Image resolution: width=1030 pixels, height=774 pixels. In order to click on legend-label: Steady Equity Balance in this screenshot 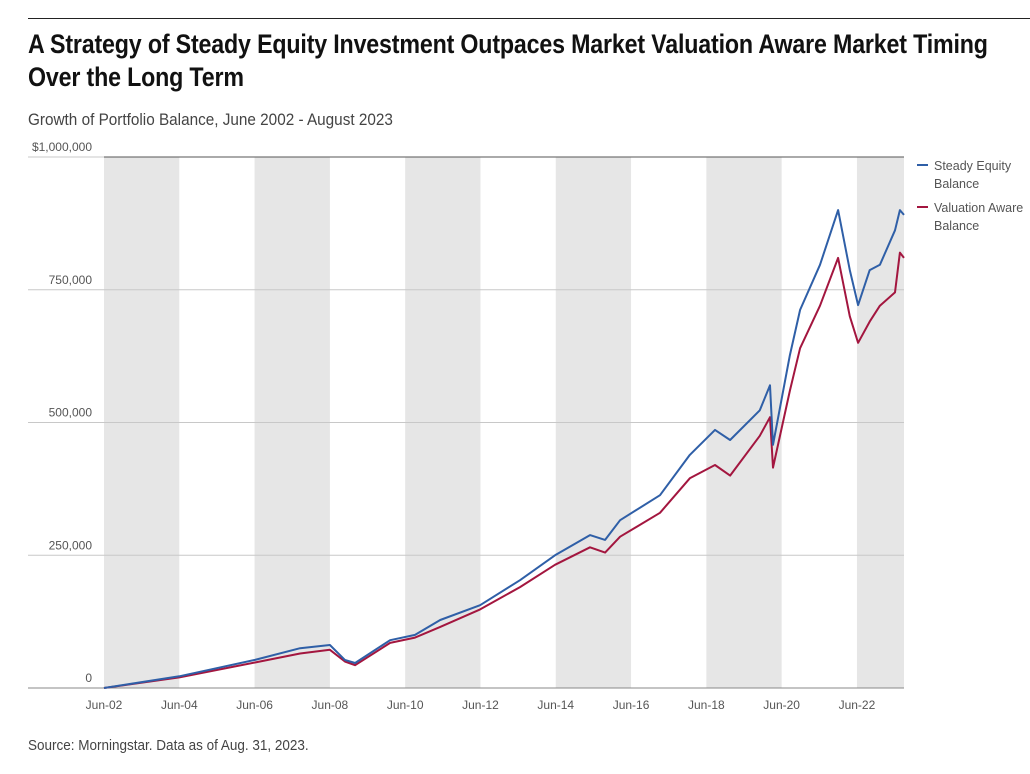, I will do `click(973, 175)`.